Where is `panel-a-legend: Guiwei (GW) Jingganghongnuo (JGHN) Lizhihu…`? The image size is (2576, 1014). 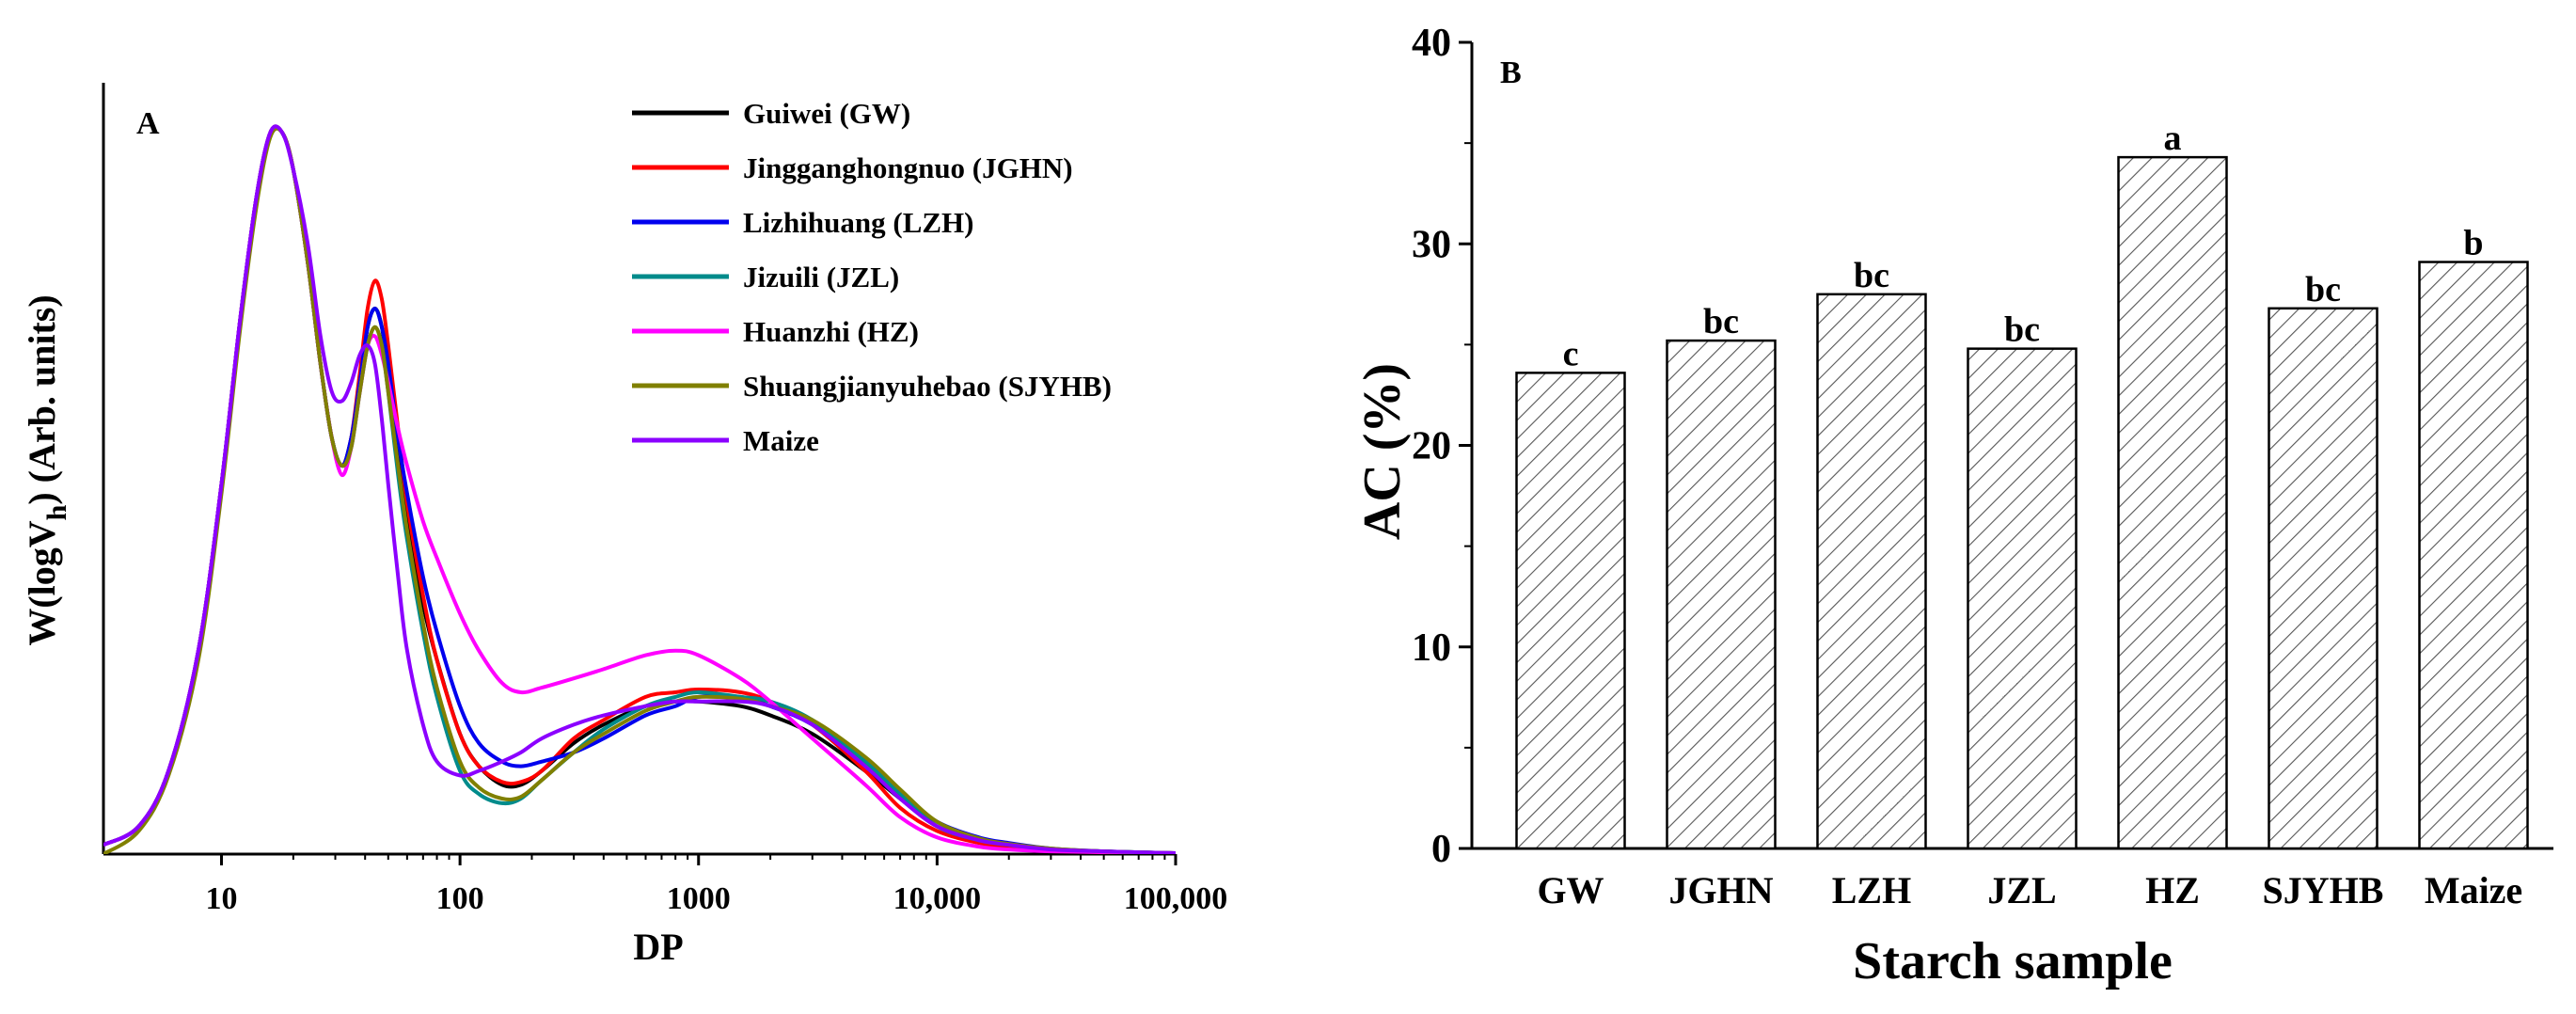
panel-a-legend: Guiwei (GW) Jingganghongnuo (JGHN) Lizhihu… is located at coordinates (872, 277).